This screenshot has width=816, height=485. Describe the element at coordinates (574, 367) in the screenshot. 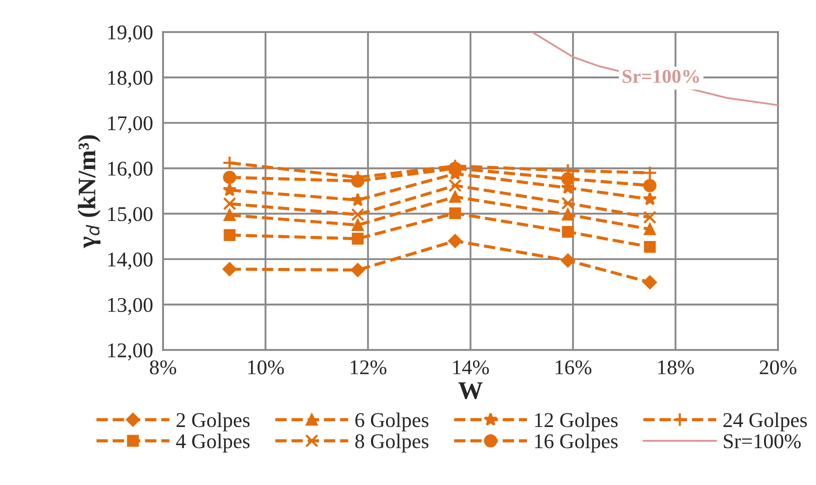

I see `x-tick-label: 16%` at that location.